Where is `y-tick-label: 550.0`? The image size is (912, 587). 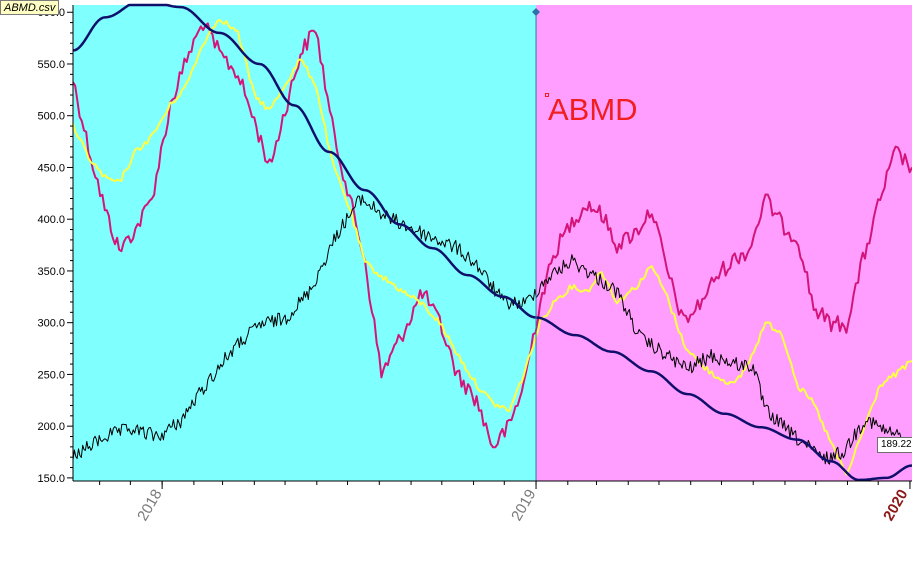
y-tick-label: 550.0 is located at coordinates (51, 65).